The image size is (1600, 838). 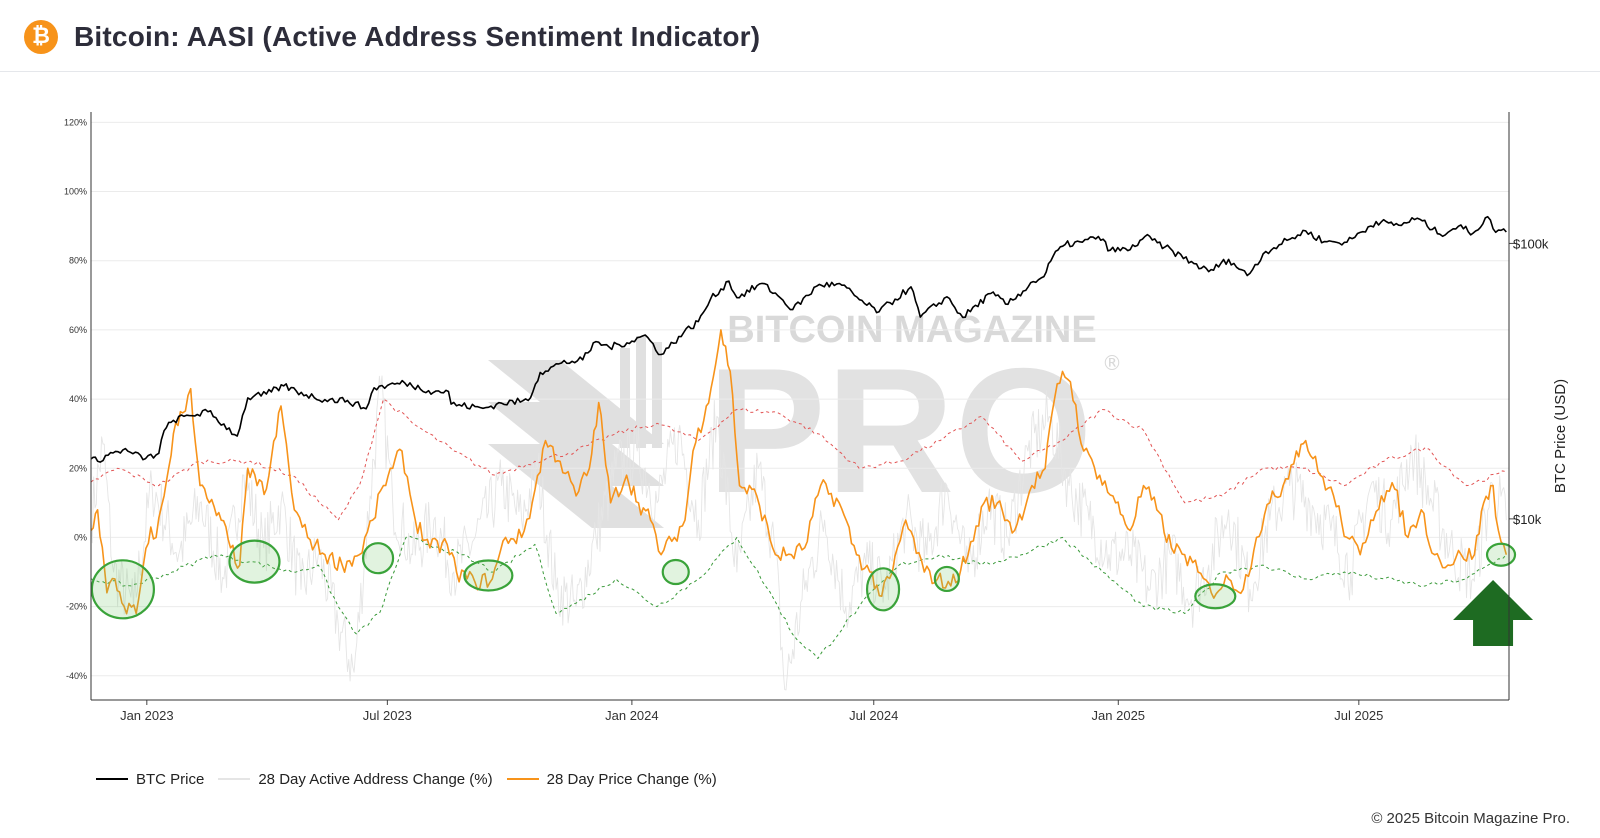 I want to click on x-tick-label: Jul 2025, so click(x=1358, y=715).